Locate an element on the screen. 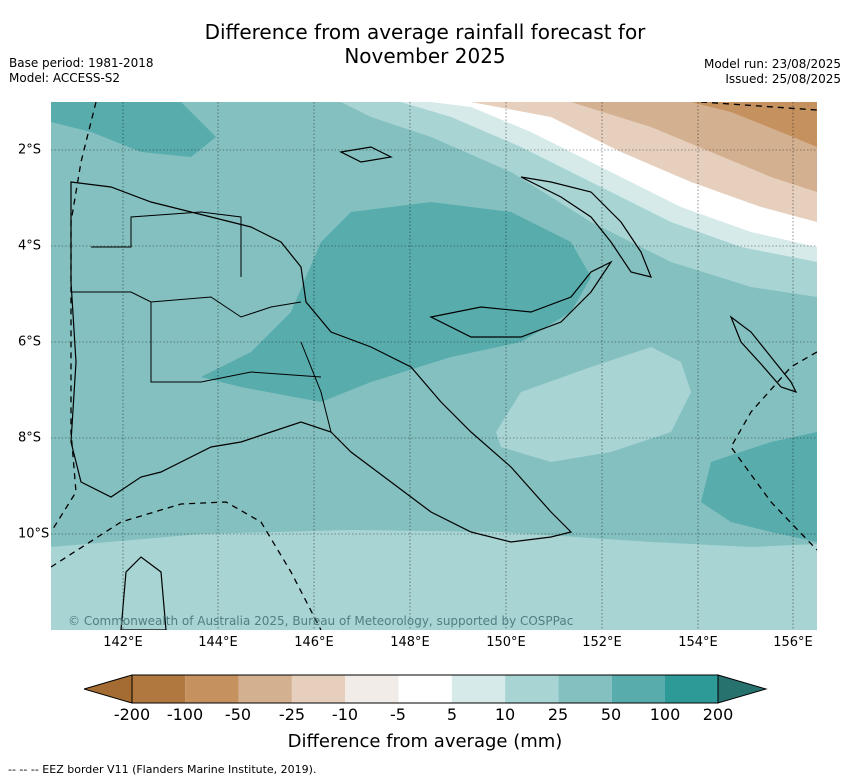  model-run: Model run: 23/08/2025 is located at coordinates (772, 64).